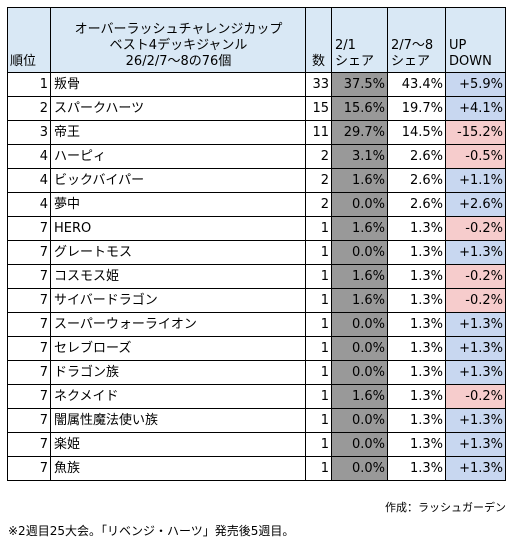 This screenshot has width=518, height=546. Describe the element at coordinates (256, 108) in the screenshot. I see `table-row: 2 スパークハーツ 15 15.6% 19.7% +4.1%` at that location.